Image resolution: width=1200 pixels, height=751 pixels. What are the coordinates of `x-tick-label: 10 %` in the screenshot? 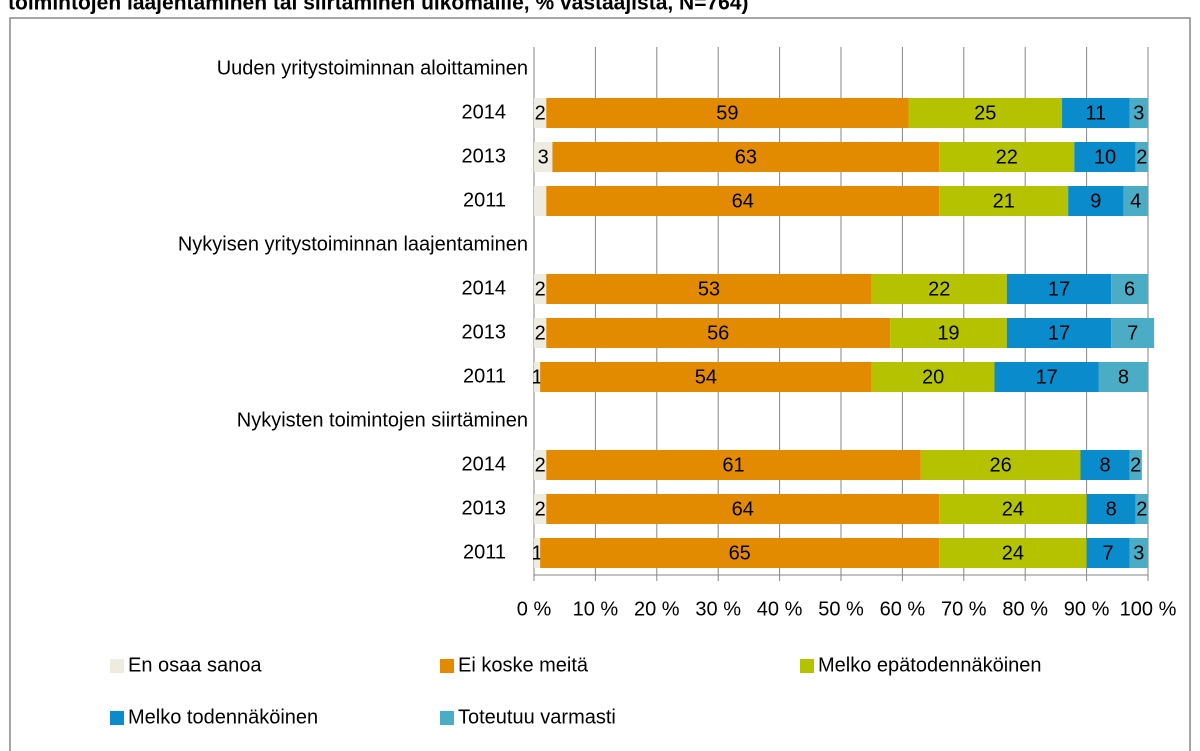 It's located at (596, 609).